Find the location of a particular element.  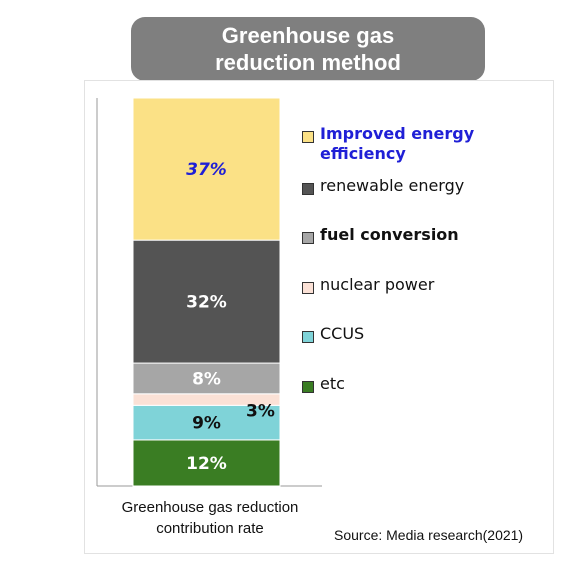

legend-label: Improved energy efficiency is located at coordinates (397, 144).